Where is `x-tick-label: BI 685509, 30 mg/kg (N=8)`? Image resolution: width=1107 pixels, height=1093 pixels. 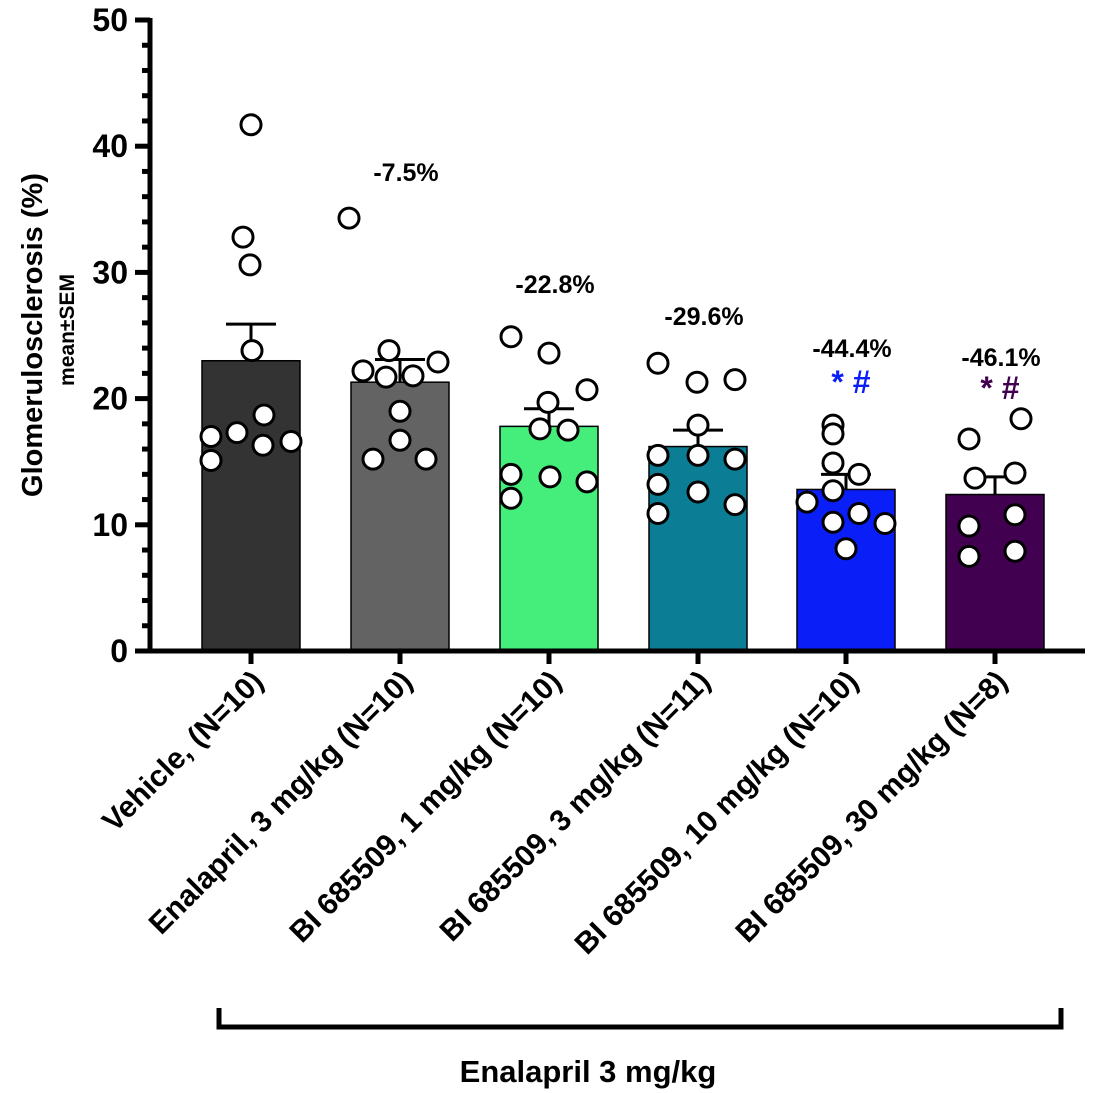 x-tick-label: BI 685509, 30 mg/kg (N=8) is located at coordinates (871, 807).